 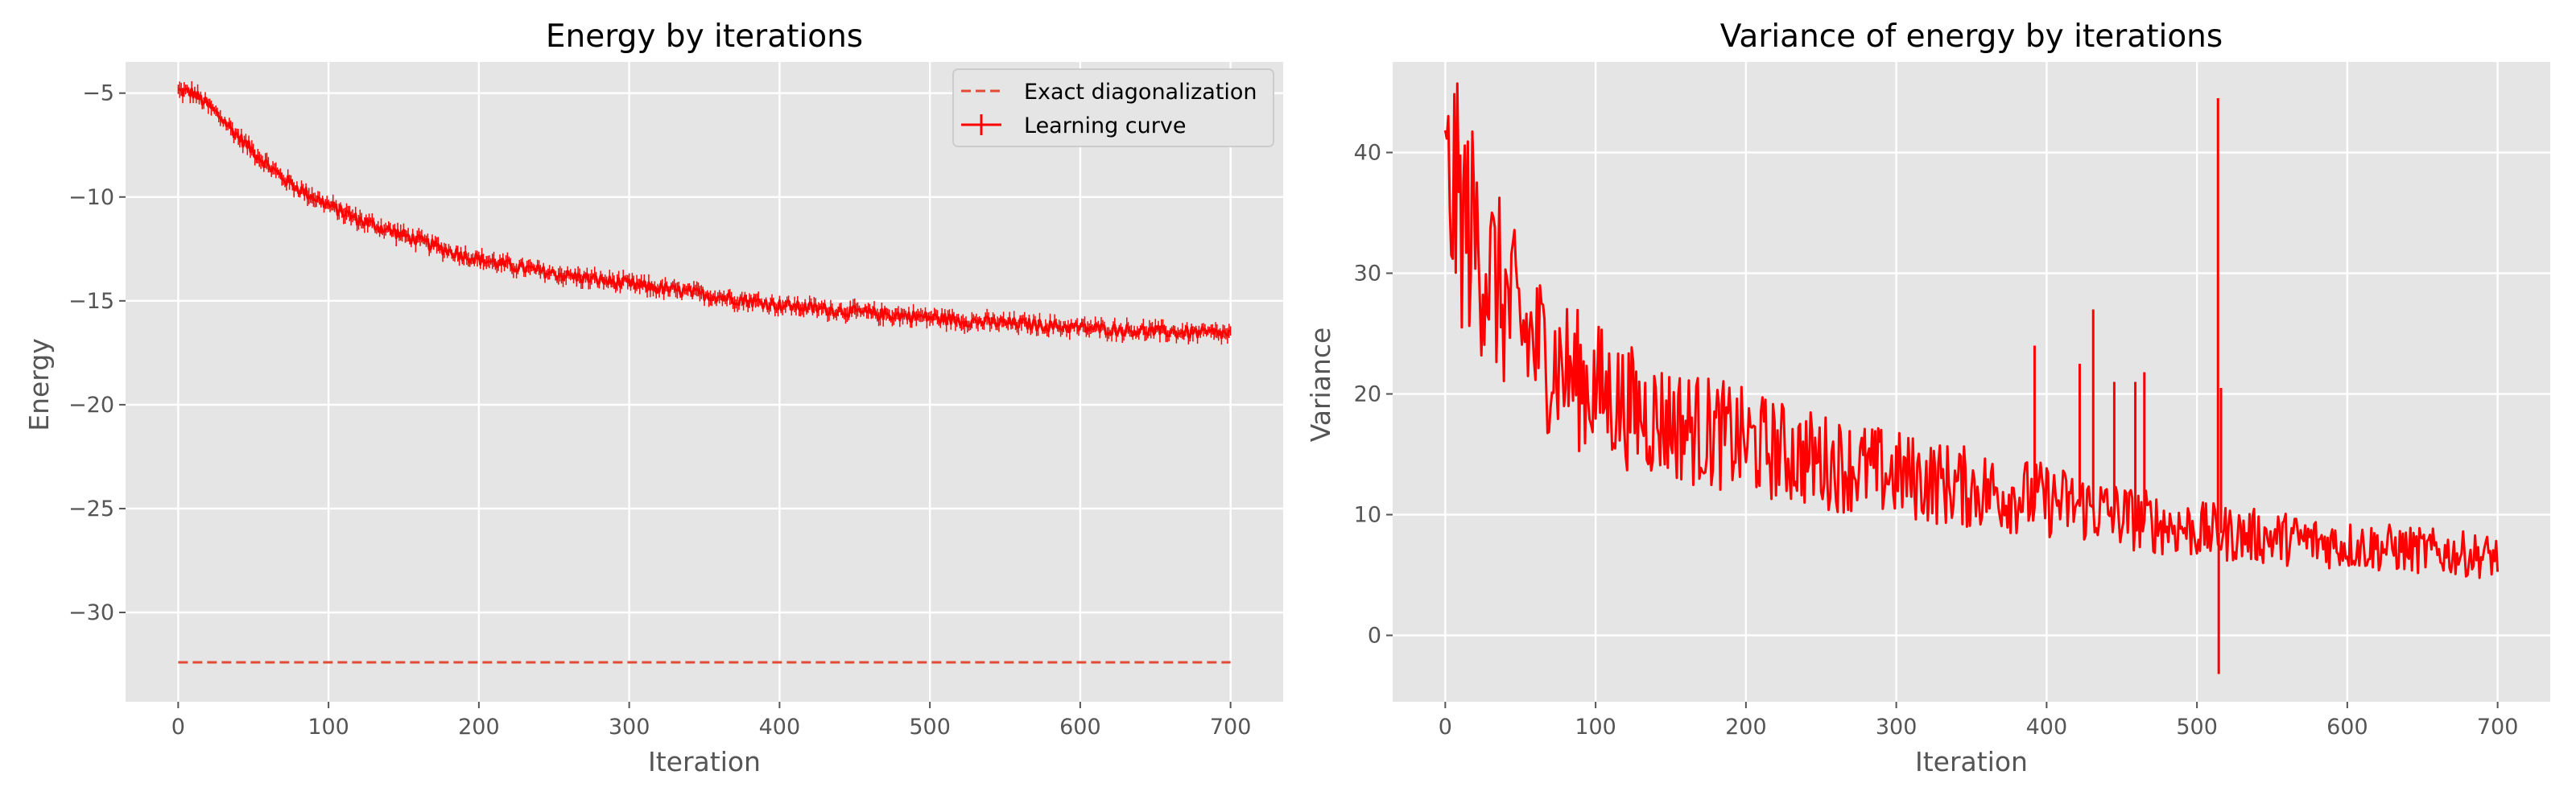 I want to click on y-tick-label: 20, so click(x=1367, y=394).